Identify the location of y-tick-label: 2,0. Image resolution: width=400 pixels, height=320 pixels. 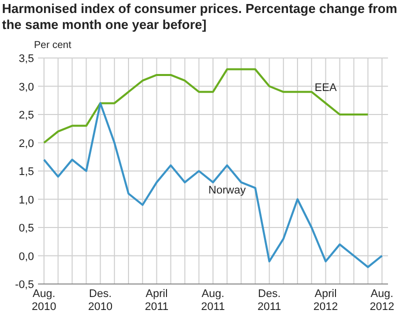
(26, 144).